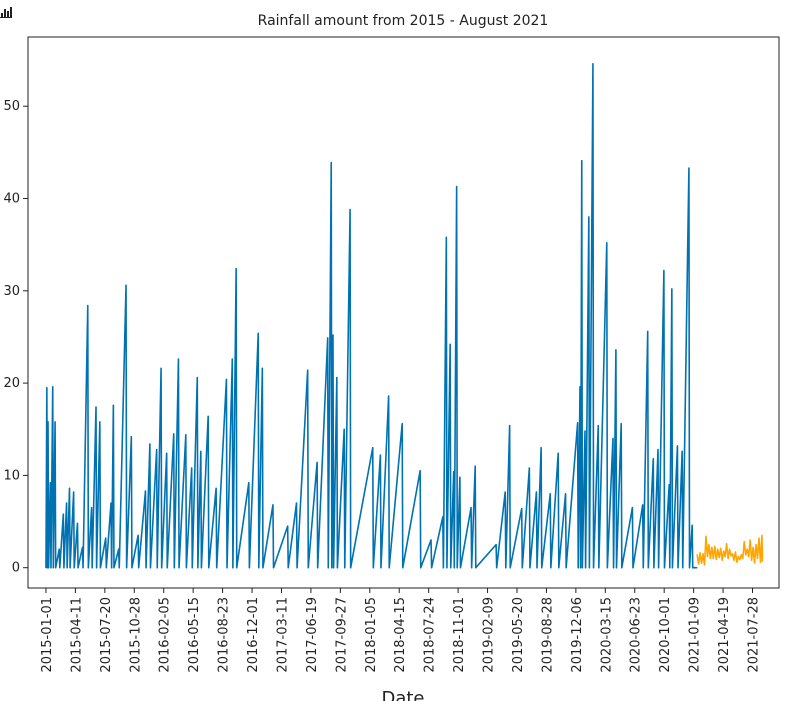  I want to click on y-tick-label: 50, so click(11, 106).